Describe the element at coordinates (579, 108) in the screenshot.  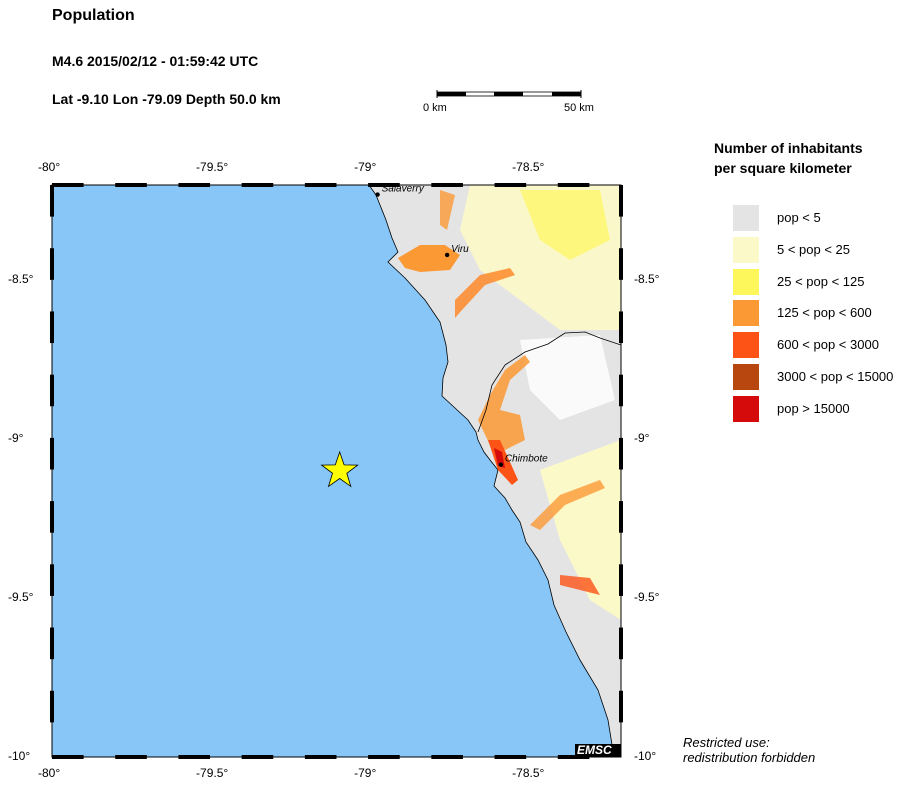
I see `scale-end: 50 km` at that location.